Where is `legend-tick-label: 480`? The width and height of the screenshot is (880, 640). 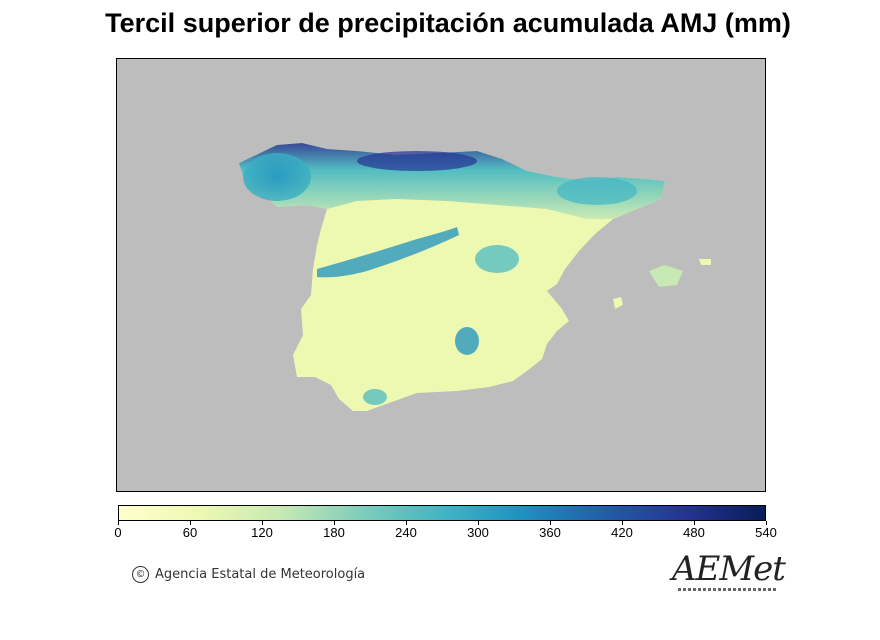 legend-tick-label: 480 is located at coordinates (694, 532).